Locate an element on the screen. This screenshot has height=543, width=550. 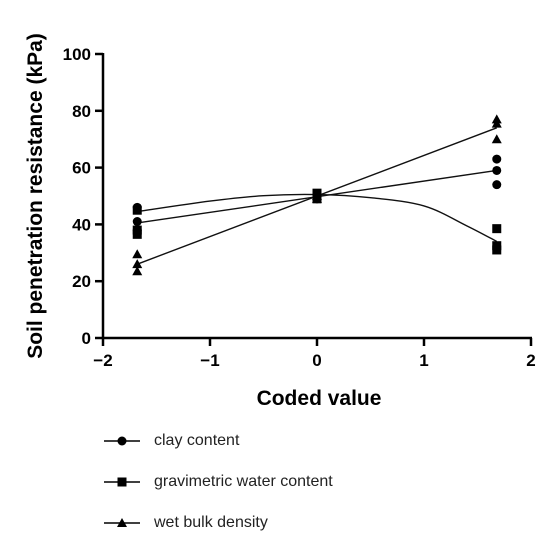
y-tick-label: 100 is located at coordinates (77, 54).